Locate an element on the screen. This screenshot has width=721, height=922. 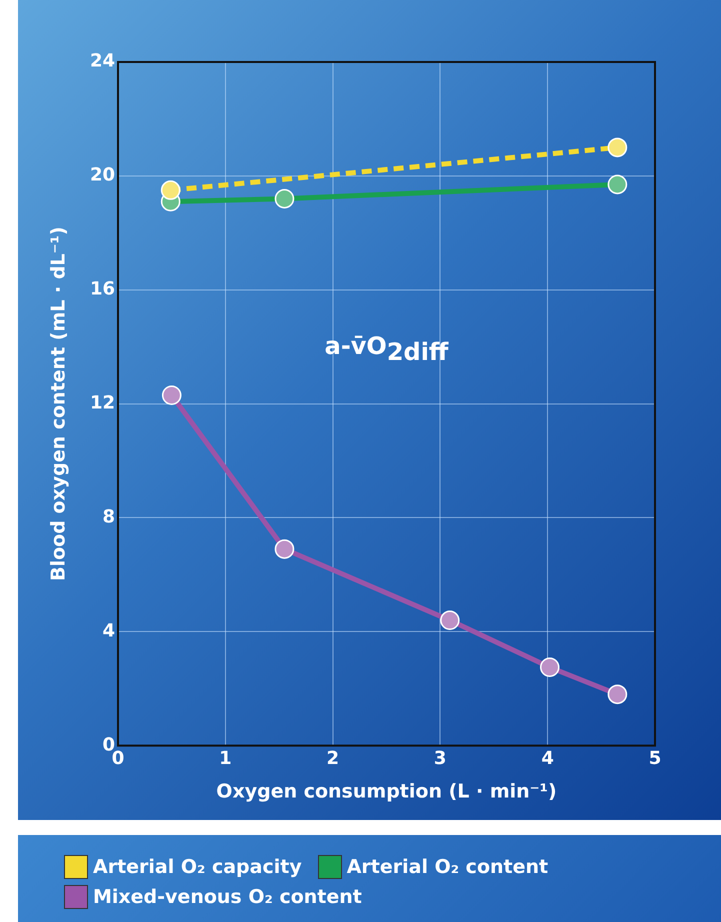
x-tick-label: 3 is located at coordinates (440, 759).